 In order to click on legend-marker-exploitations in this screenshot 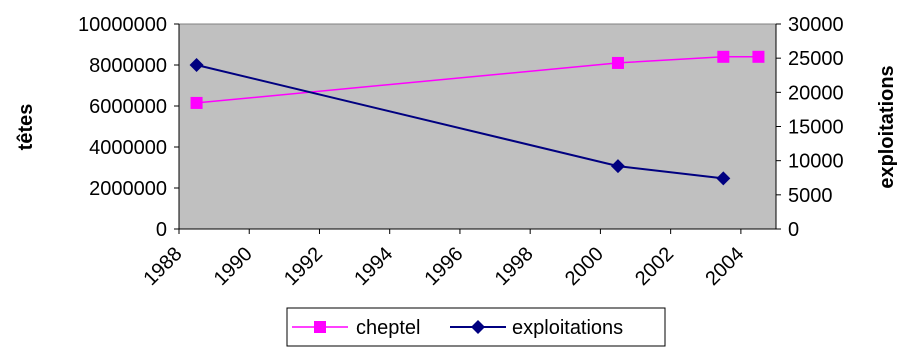, I will do `click(478, 327)`.